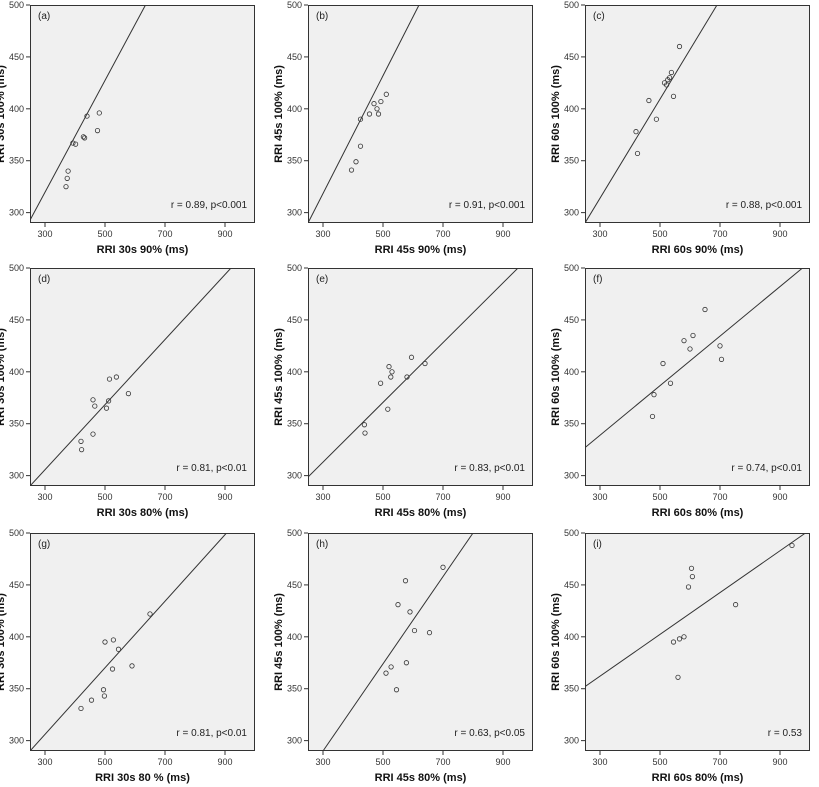 The width and height of the screenshot is (819, 787). I want to click on correlation-annotation: r = 0.53, so click(785, 733).